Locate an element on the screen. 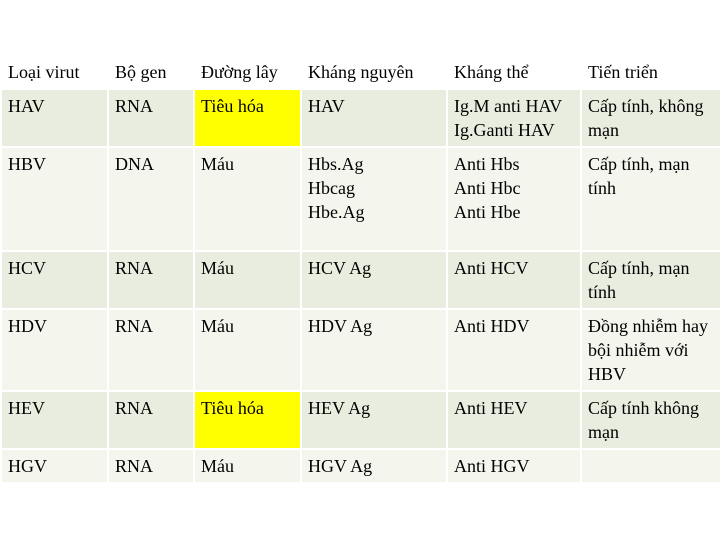 The width and height of the screenshot is (720, 540). cell-progression: Cấp tính, không mạn is located at coordinates (650, 118).